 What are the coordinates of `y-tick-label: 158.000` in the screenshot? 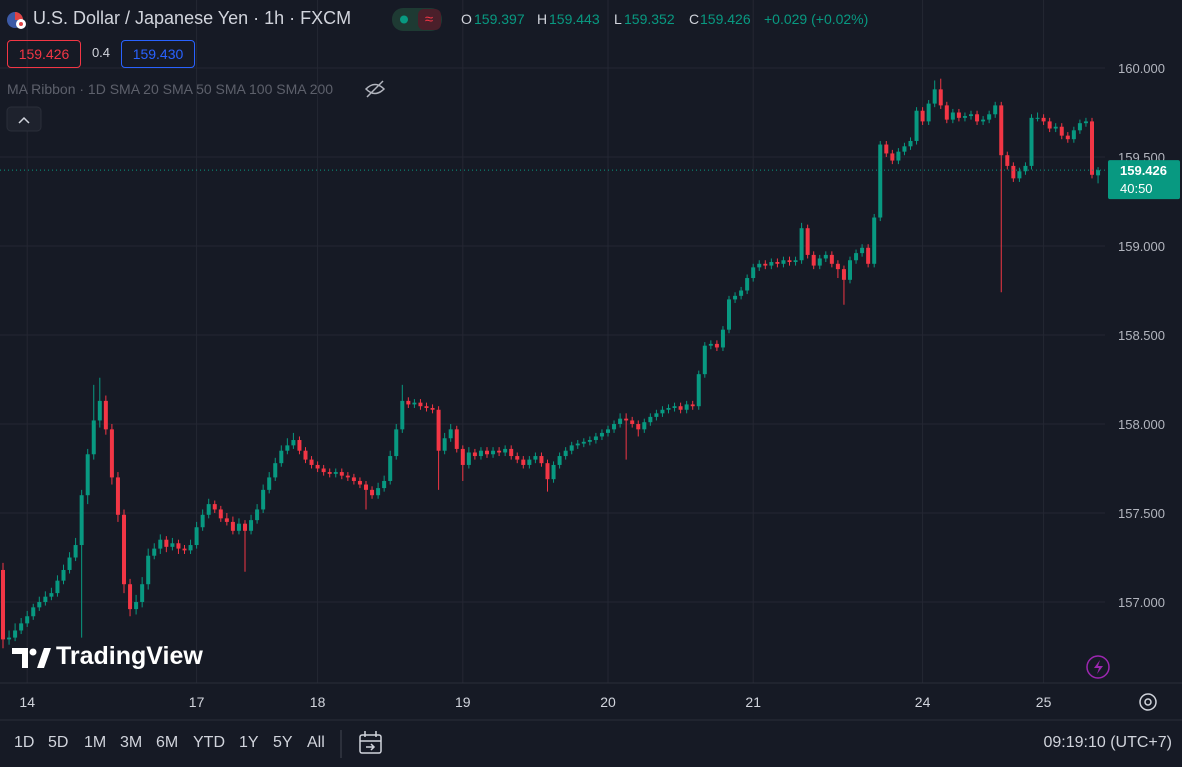 It's located at (1141, 424).